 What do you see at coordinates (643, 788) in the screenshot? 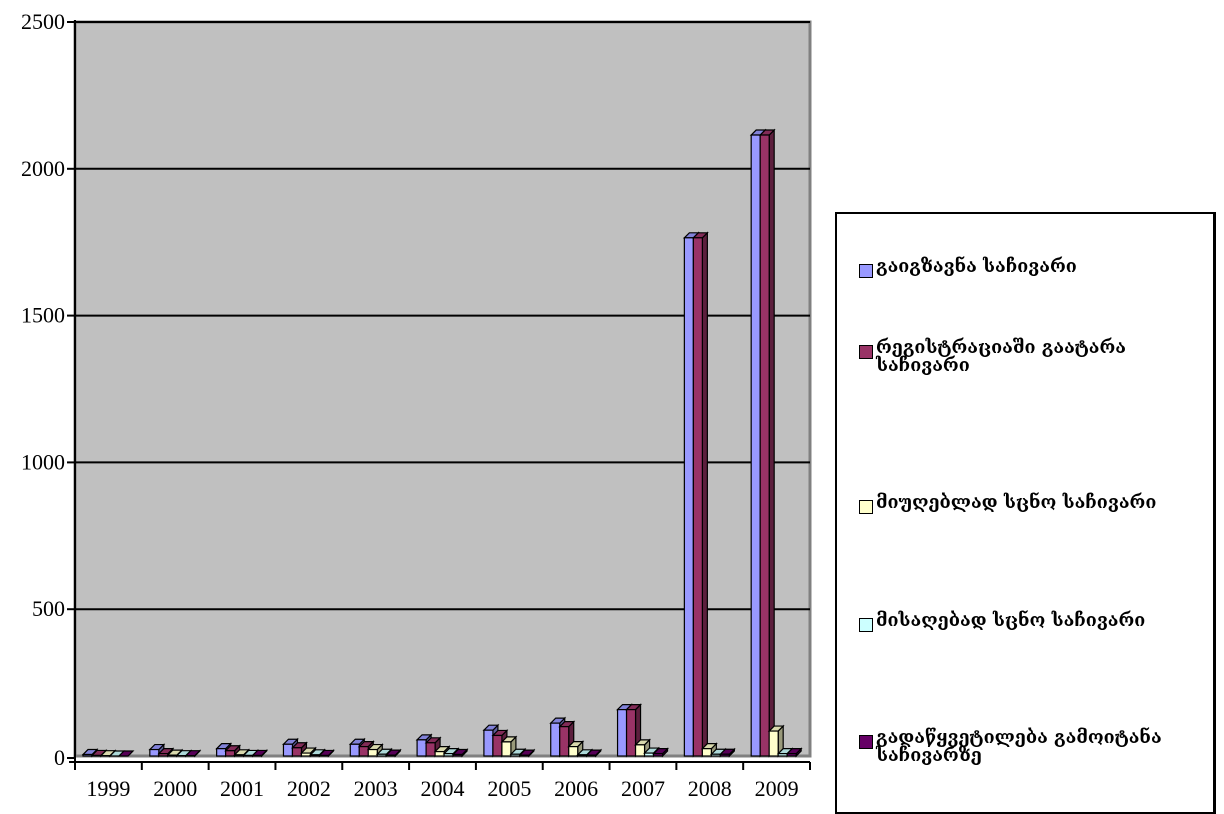
I see `x-tick-label: 2007` at bounding box center [643, 788].